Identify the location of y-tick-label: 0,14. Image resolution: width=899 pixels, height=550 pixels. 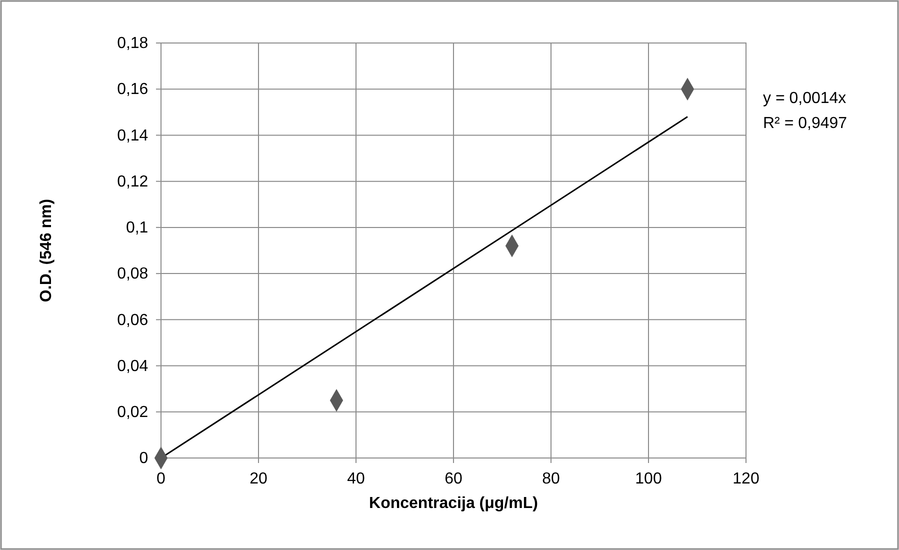
(132, 135).